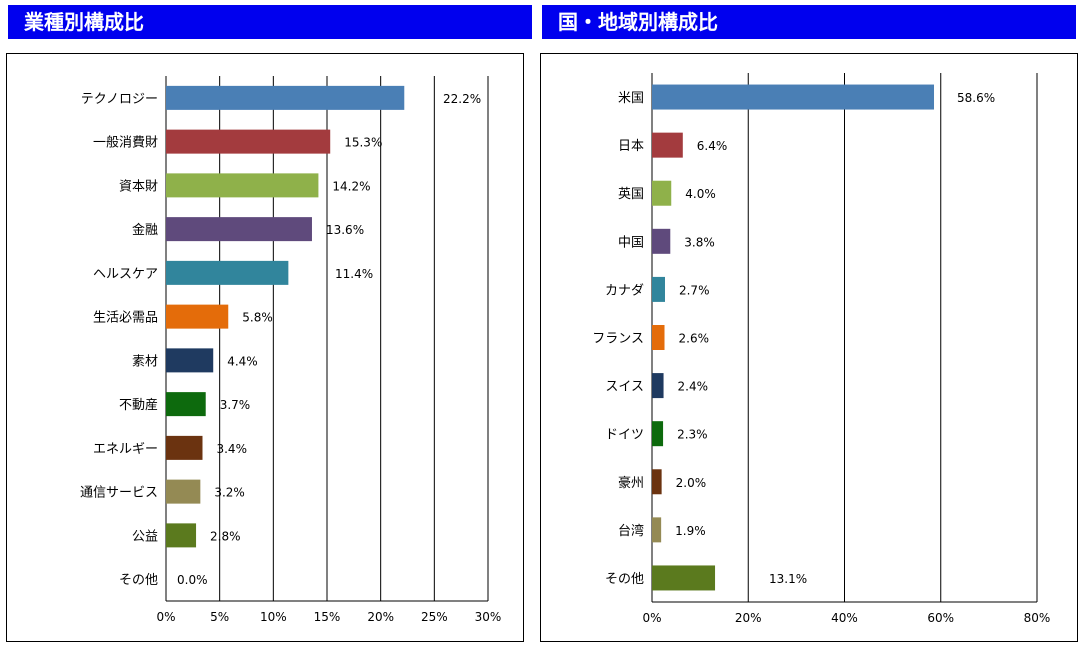 Image resolution: width=1081 pixels, height=646 pixels. Describe the element at coordinates (119, 493) in the screenshot. I see `industry-category-label: 通信サービス` at that location.